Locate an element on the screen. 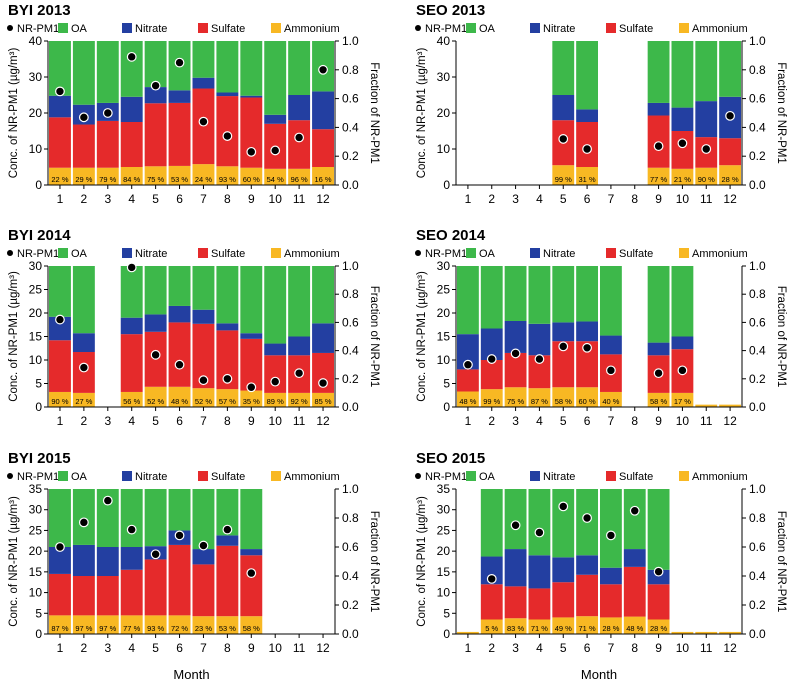  bar-sulfate is located at coordinates (131, 592).